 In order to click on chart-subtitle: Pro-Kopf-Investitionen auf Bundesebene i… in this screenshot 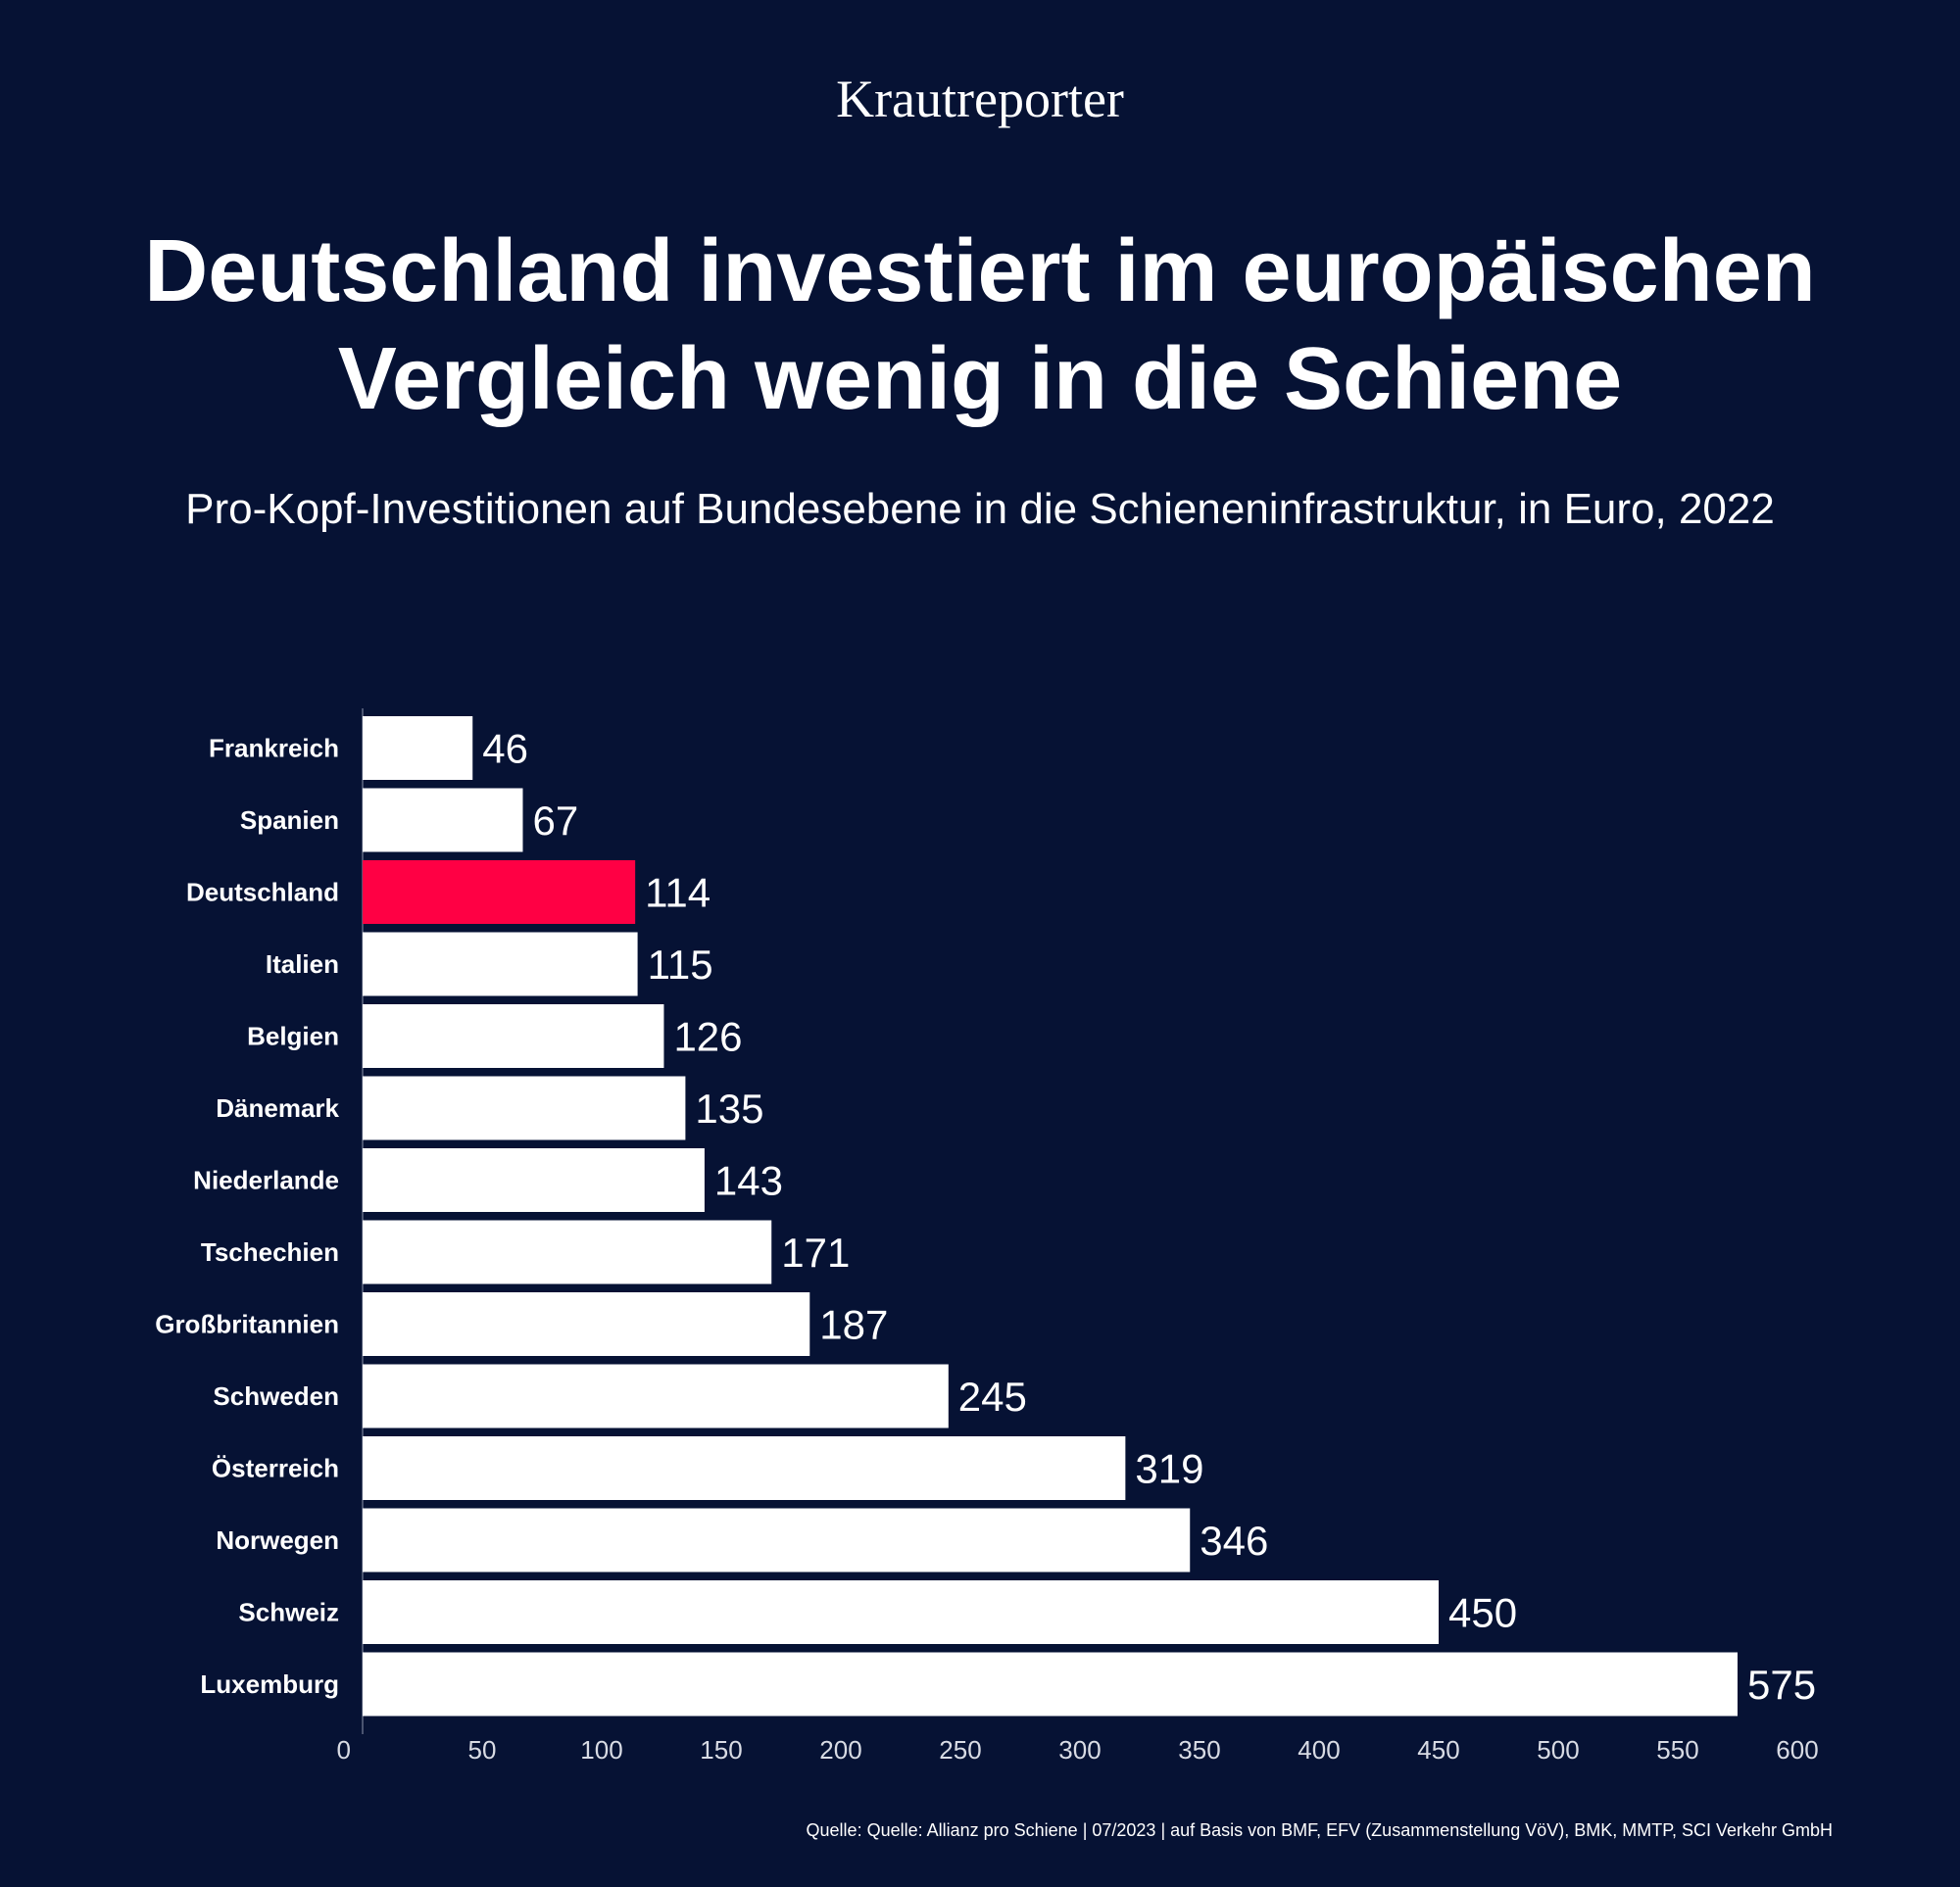, I will do `click(980, 509)`.